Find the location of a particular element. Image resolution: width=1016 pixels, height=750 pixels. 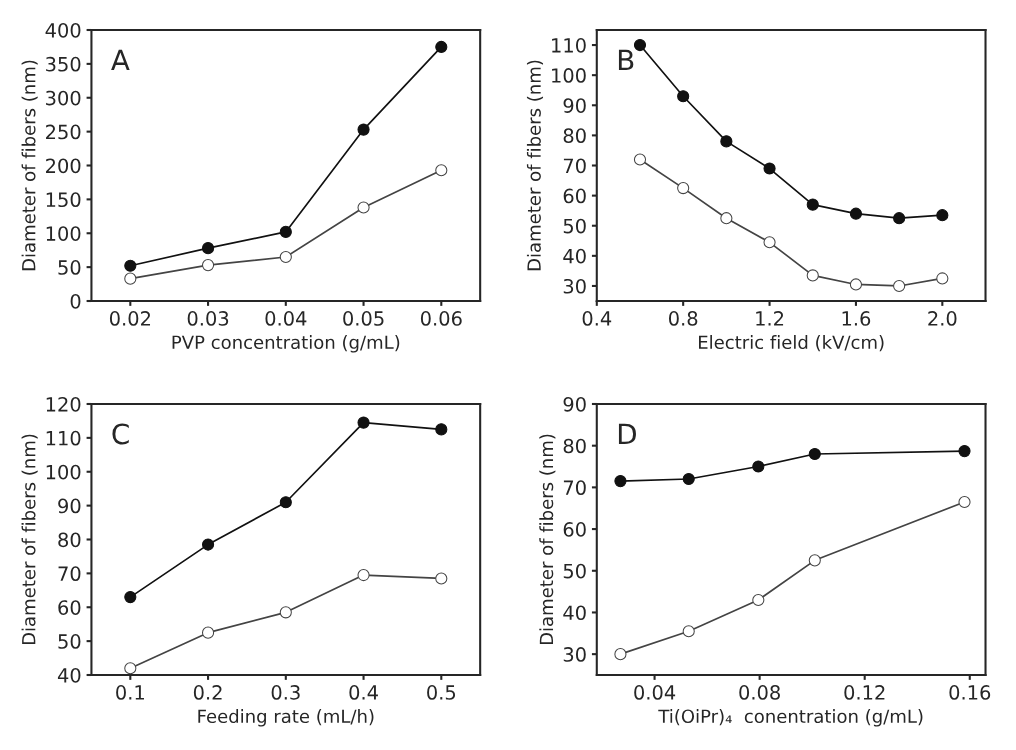

x-tick-label: 0.1 is located at coordinates (130, 692).